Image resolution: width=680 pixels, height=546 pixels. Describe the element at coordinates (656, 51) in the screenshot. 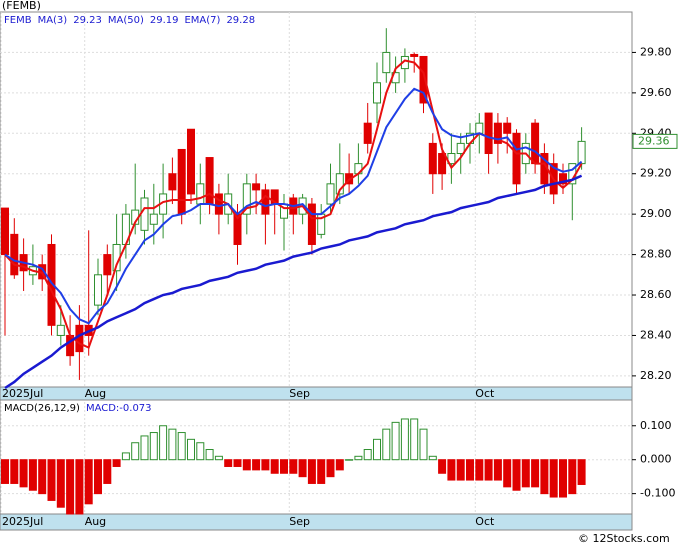

I see `y-tick-label: 29.80` at that location.